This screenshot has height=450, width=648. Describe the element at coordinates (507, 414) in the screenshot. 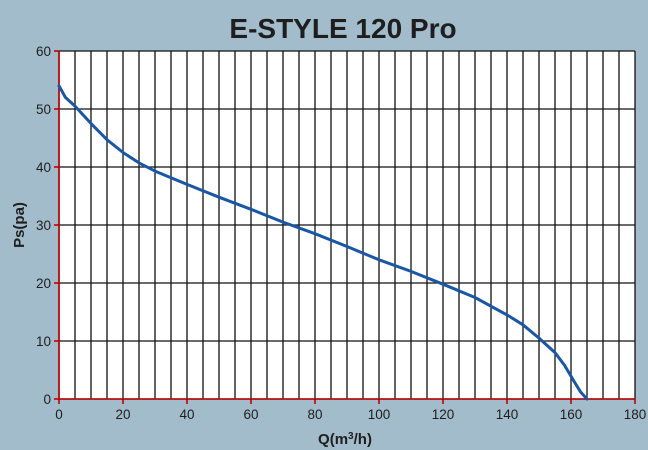

I see `x-tick-label: 140` at that location.